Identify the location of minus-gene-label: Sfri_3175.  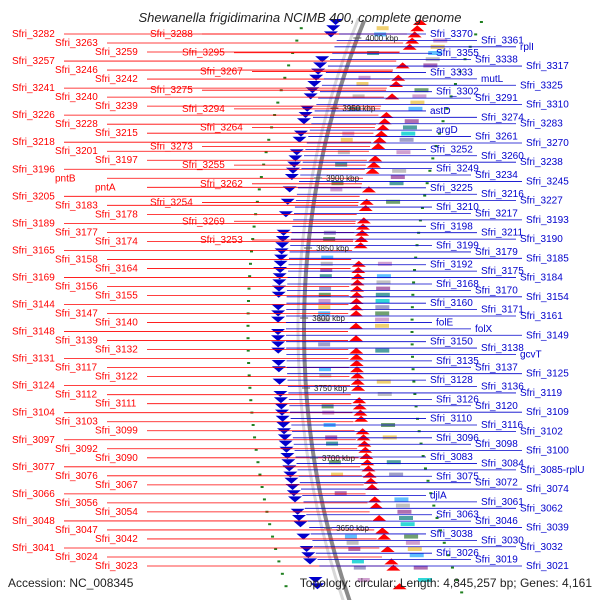
(502, 271).